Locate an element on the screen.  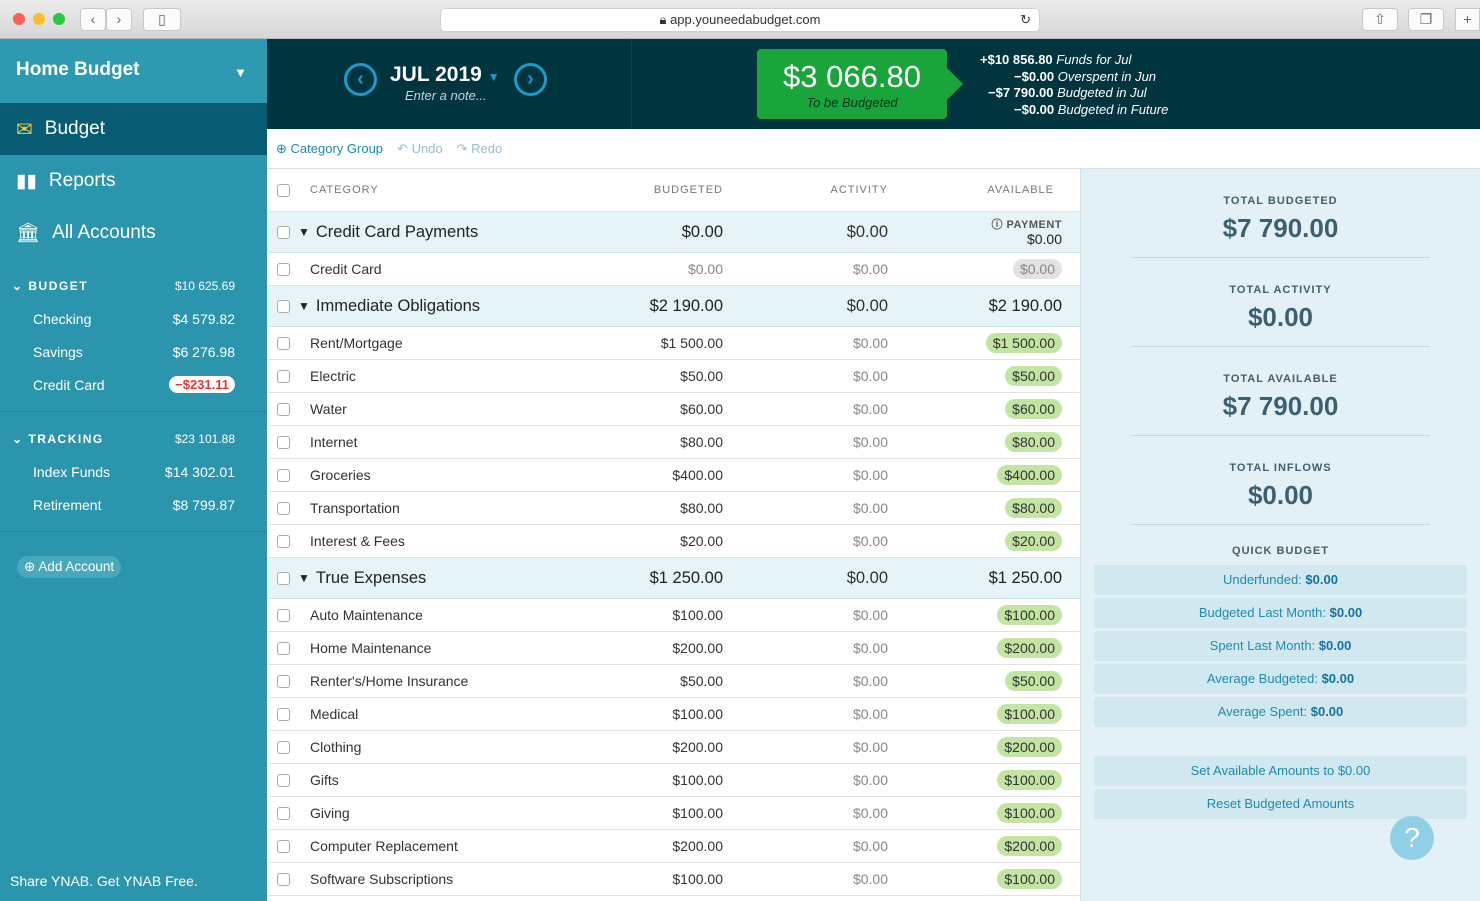
close-window-button is located at coordinates (19, 19).